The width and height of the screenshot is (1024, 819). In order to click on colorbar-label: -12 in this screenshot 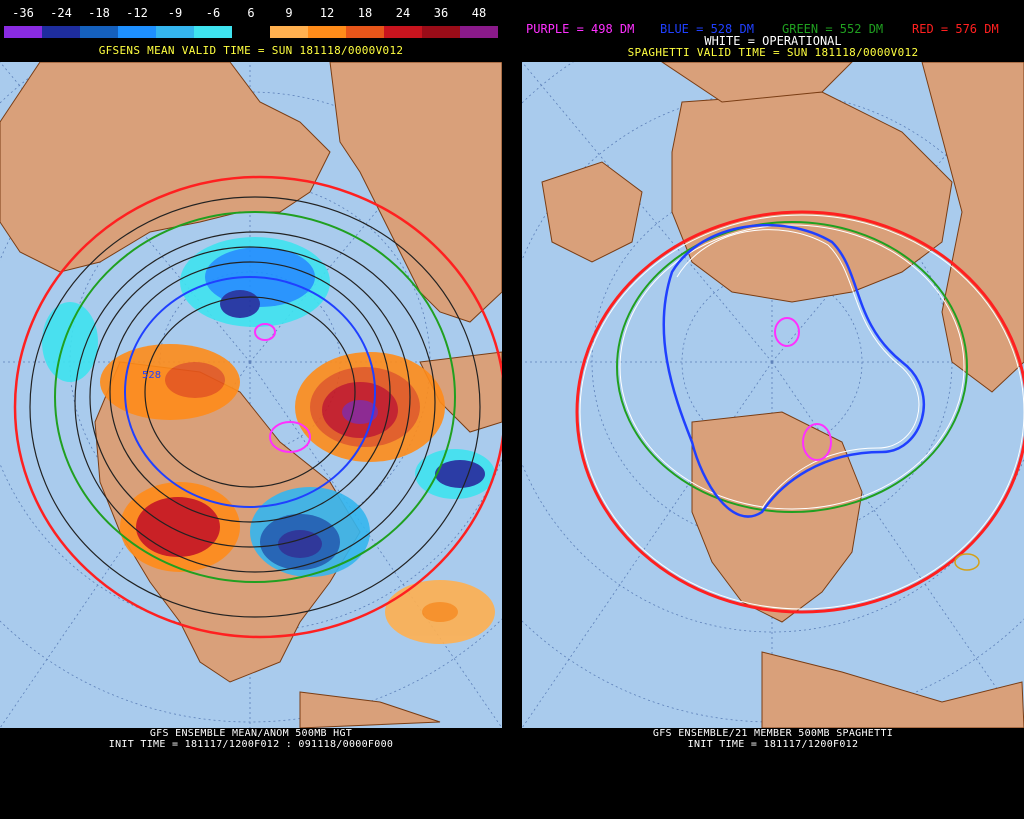, I will do `click(137, 13)`.